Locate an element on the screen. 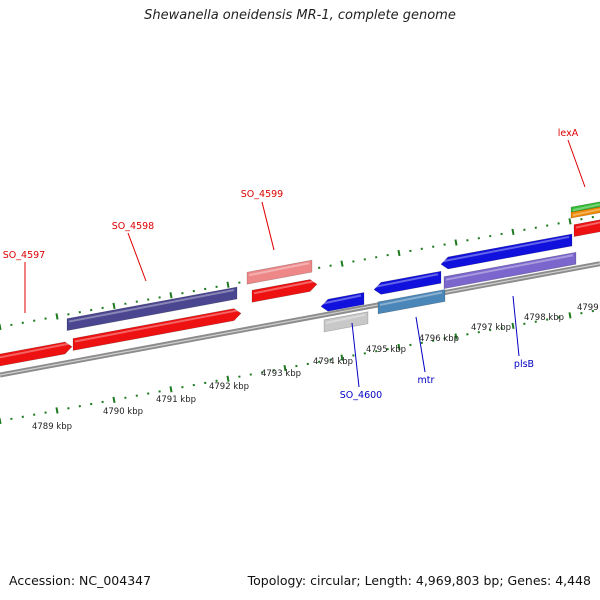 This screenshot has height=600, width=600. domain-so4600 is located at coordinates (346, 322).